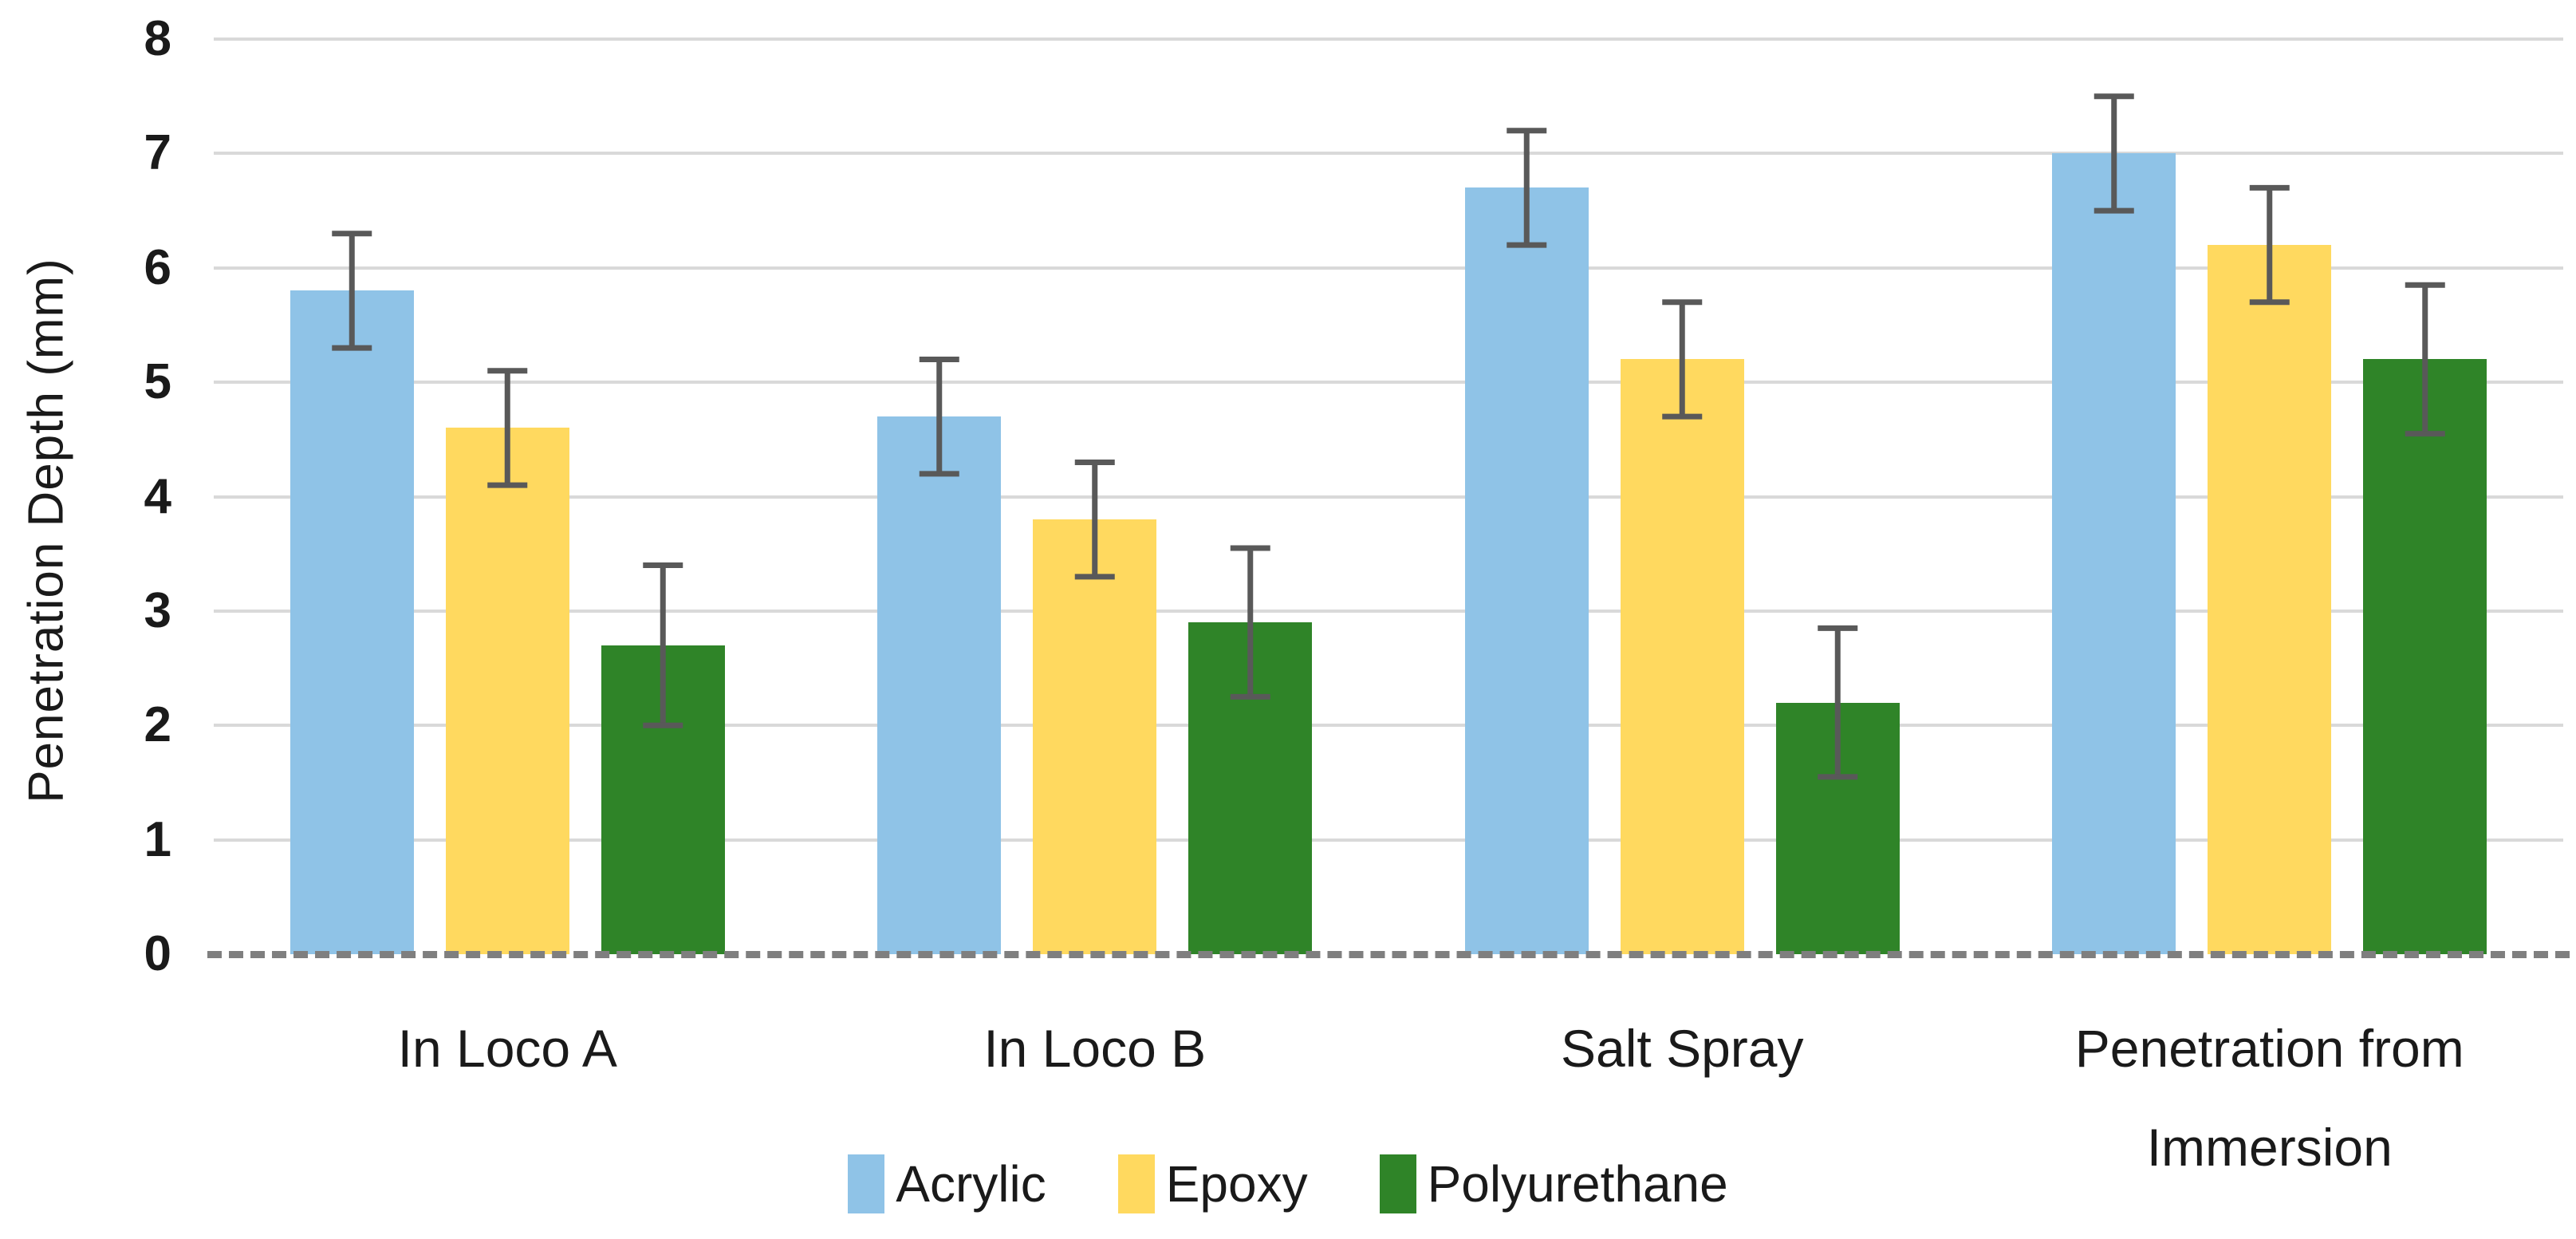 This screenshot has height=1239, width=2576. I want to click on legend-label: Acrylic, so click(971, 1184).